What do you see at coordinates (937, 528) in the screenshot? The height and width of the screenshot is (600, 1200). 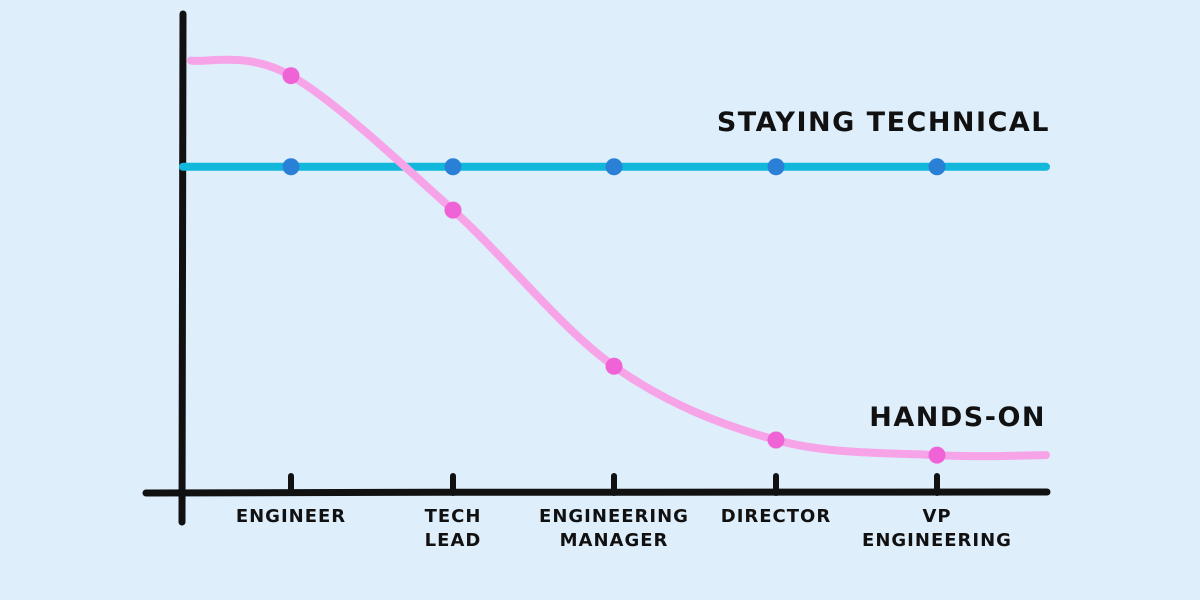 I see `x-tick-label-vp-engineering: VP ENGINEERING` at bounding box center [937, 528].